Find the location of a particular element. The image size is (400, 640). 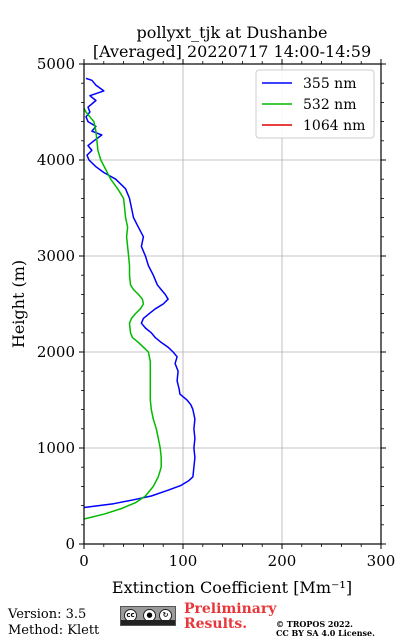

by-icon: ● is located at coordinates (149, 615).